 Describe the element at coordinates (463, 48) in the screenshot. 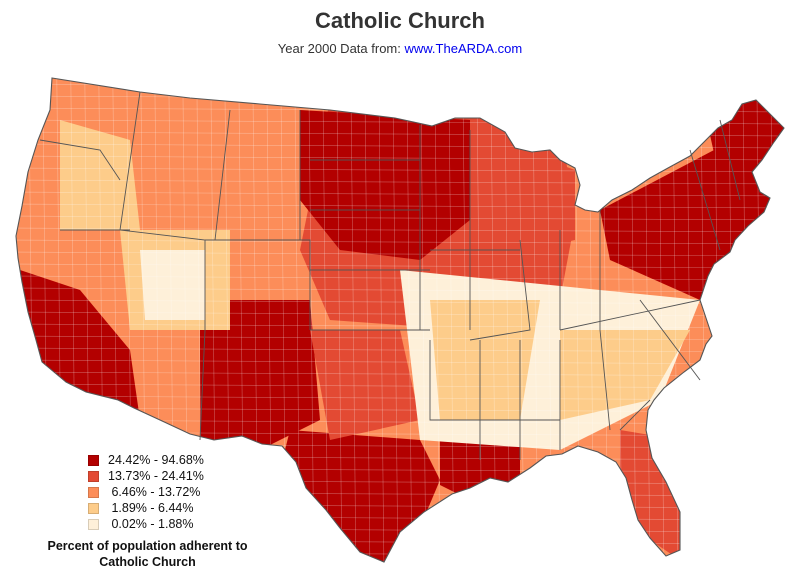

I see `source-link: www.TheARDA.com` at that location.